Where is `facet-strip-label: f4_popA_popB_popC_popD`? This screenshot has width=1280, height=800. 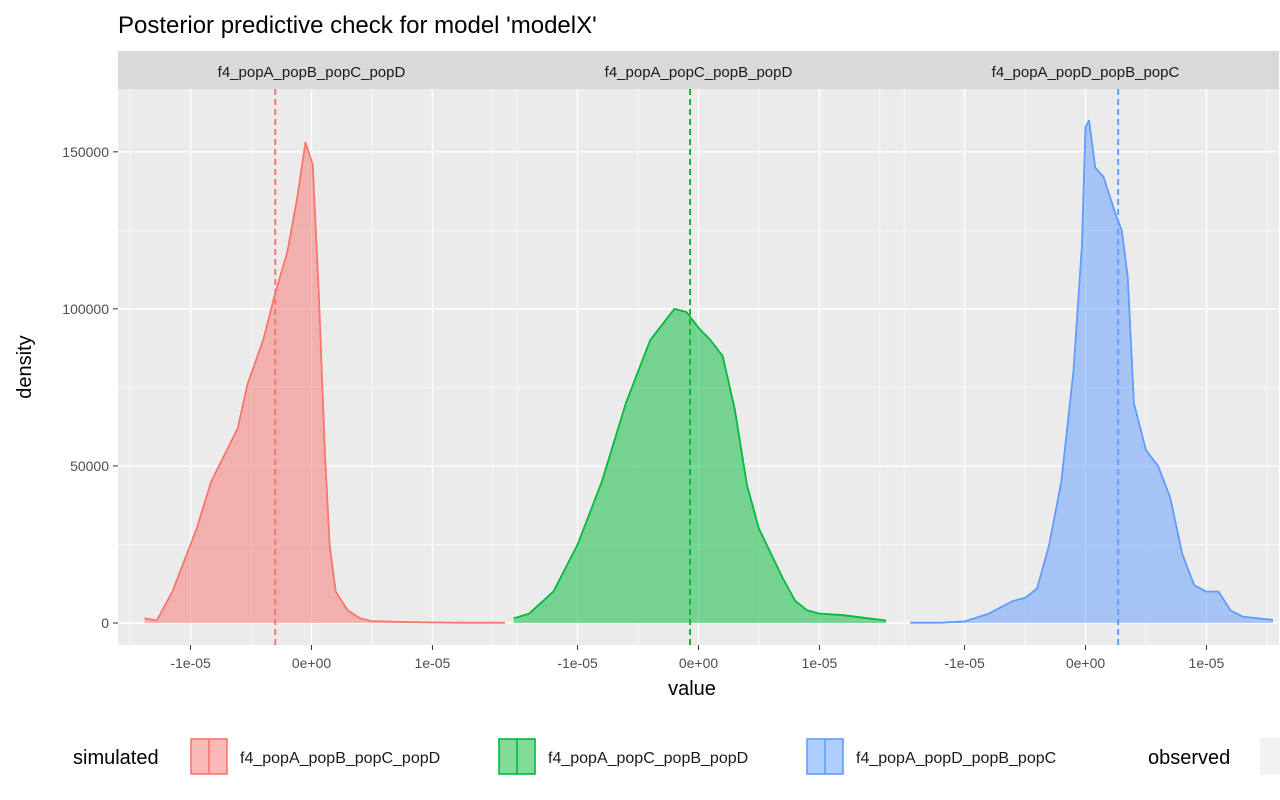 facet-strip-label: f4_popA_popB_popC_popD is located at coordinates (312, 72).